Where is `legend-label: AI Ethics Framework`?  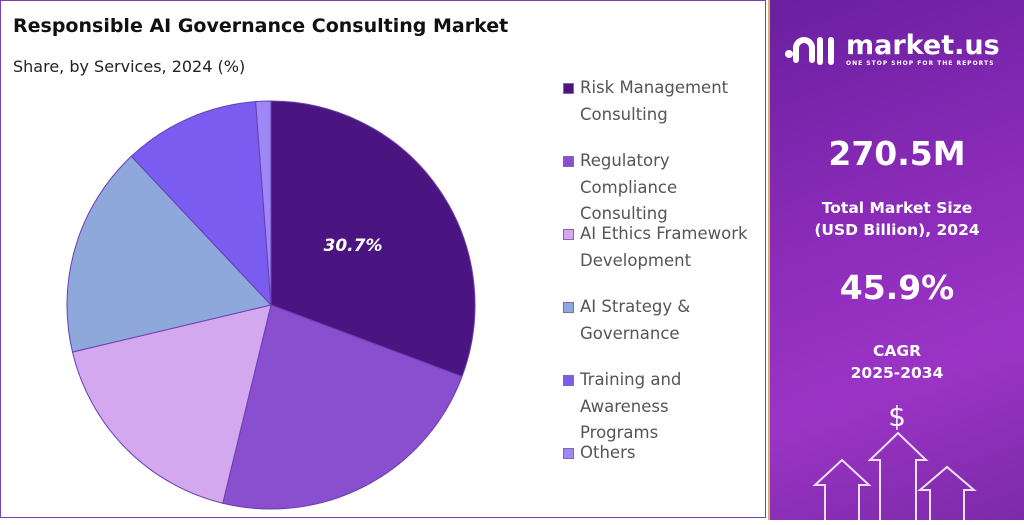
legend-label: AI Ethics Framework is located at coordinates (664, 233).